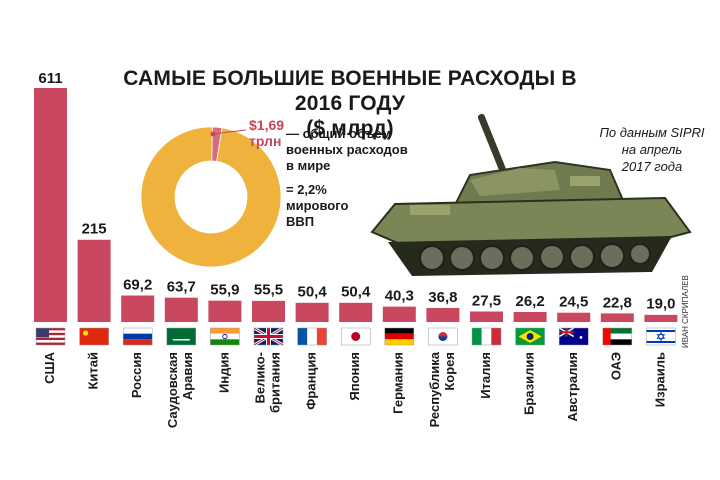 The image size is (720, 480). I want to click on bar-group: 215 Китай, so click(94, 303).